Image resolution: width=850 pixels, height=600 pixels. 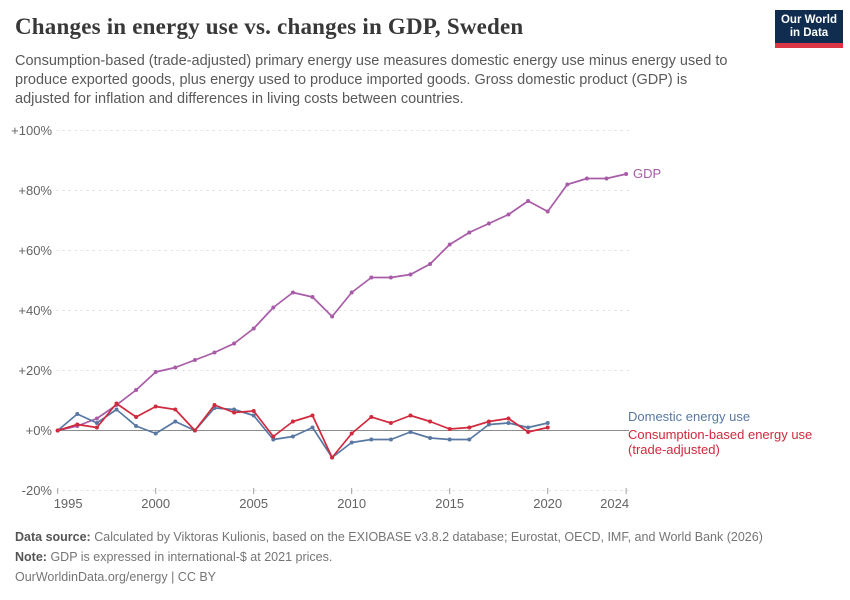 I want to click on owid-logo-line2: in Data, so click(x=809, y=32).